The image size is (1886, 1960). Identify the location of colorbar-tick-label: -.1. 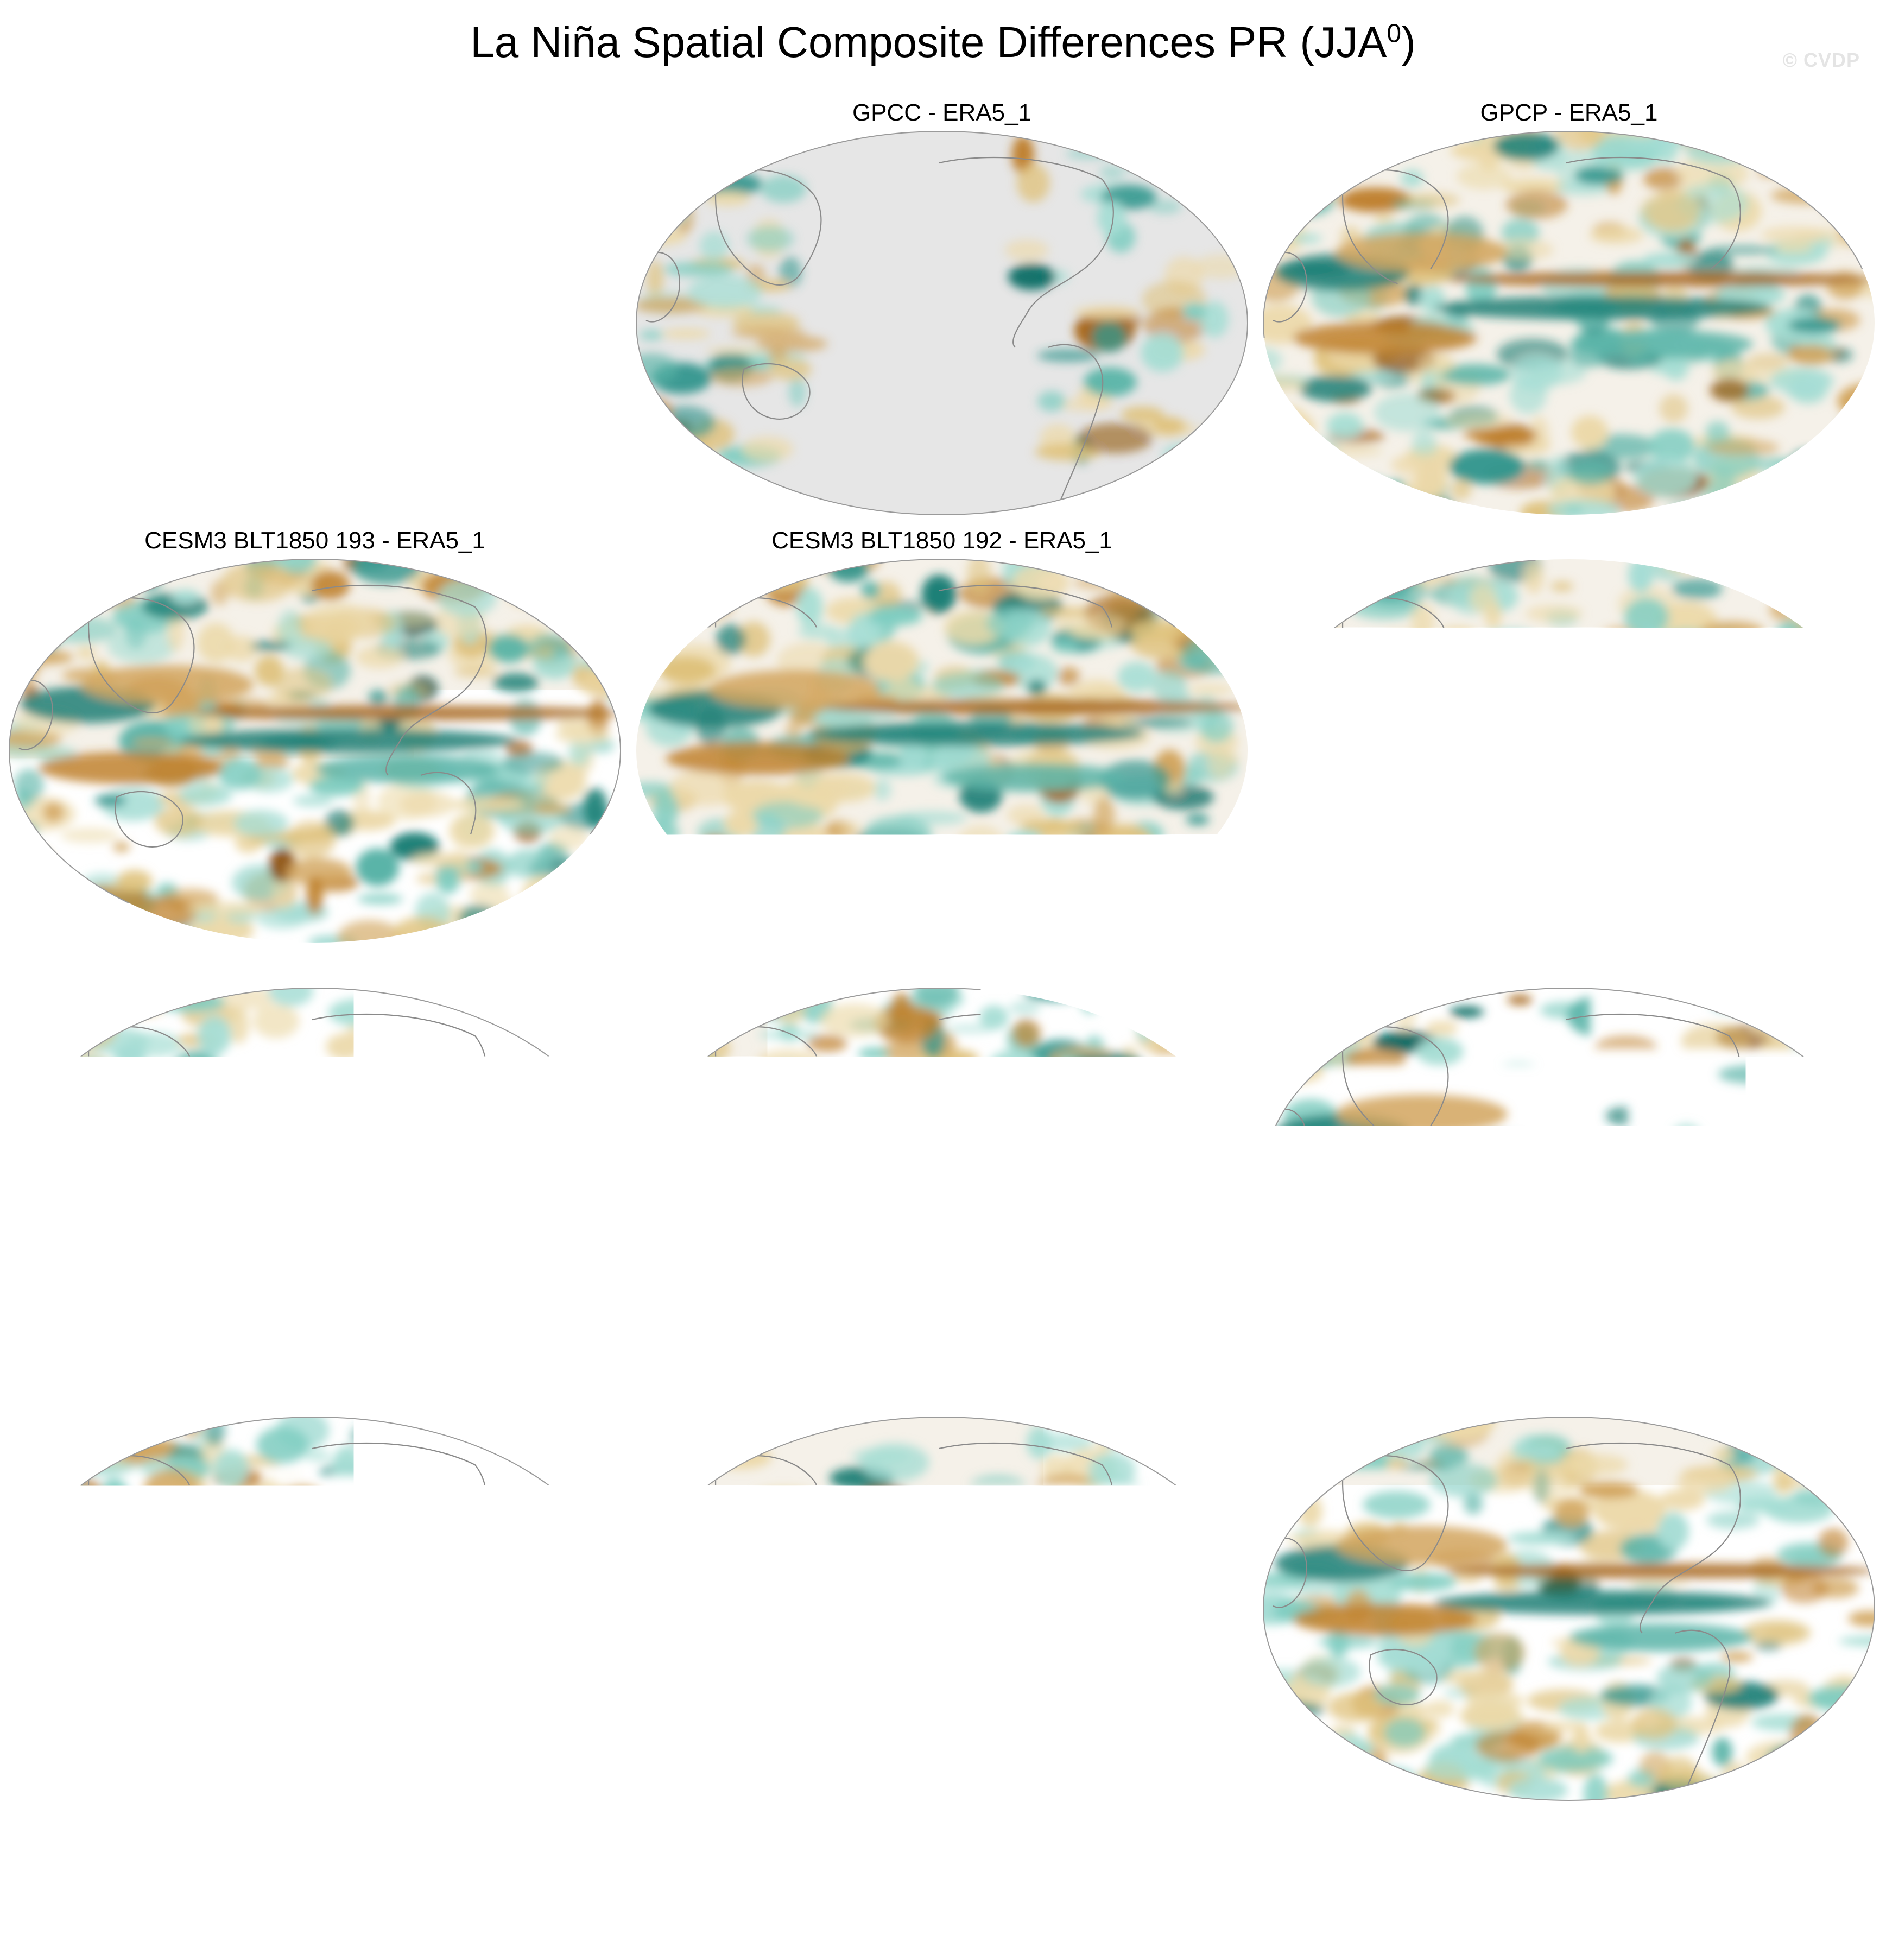
(876, 1885).